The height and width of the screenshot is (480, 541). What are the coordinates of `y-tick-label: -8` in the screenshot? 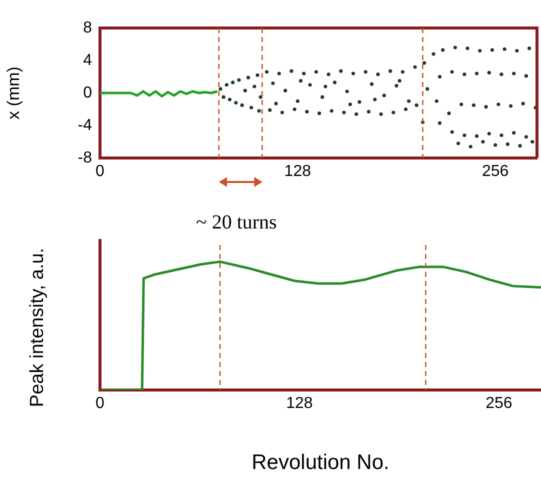 It's located at (85, 157).